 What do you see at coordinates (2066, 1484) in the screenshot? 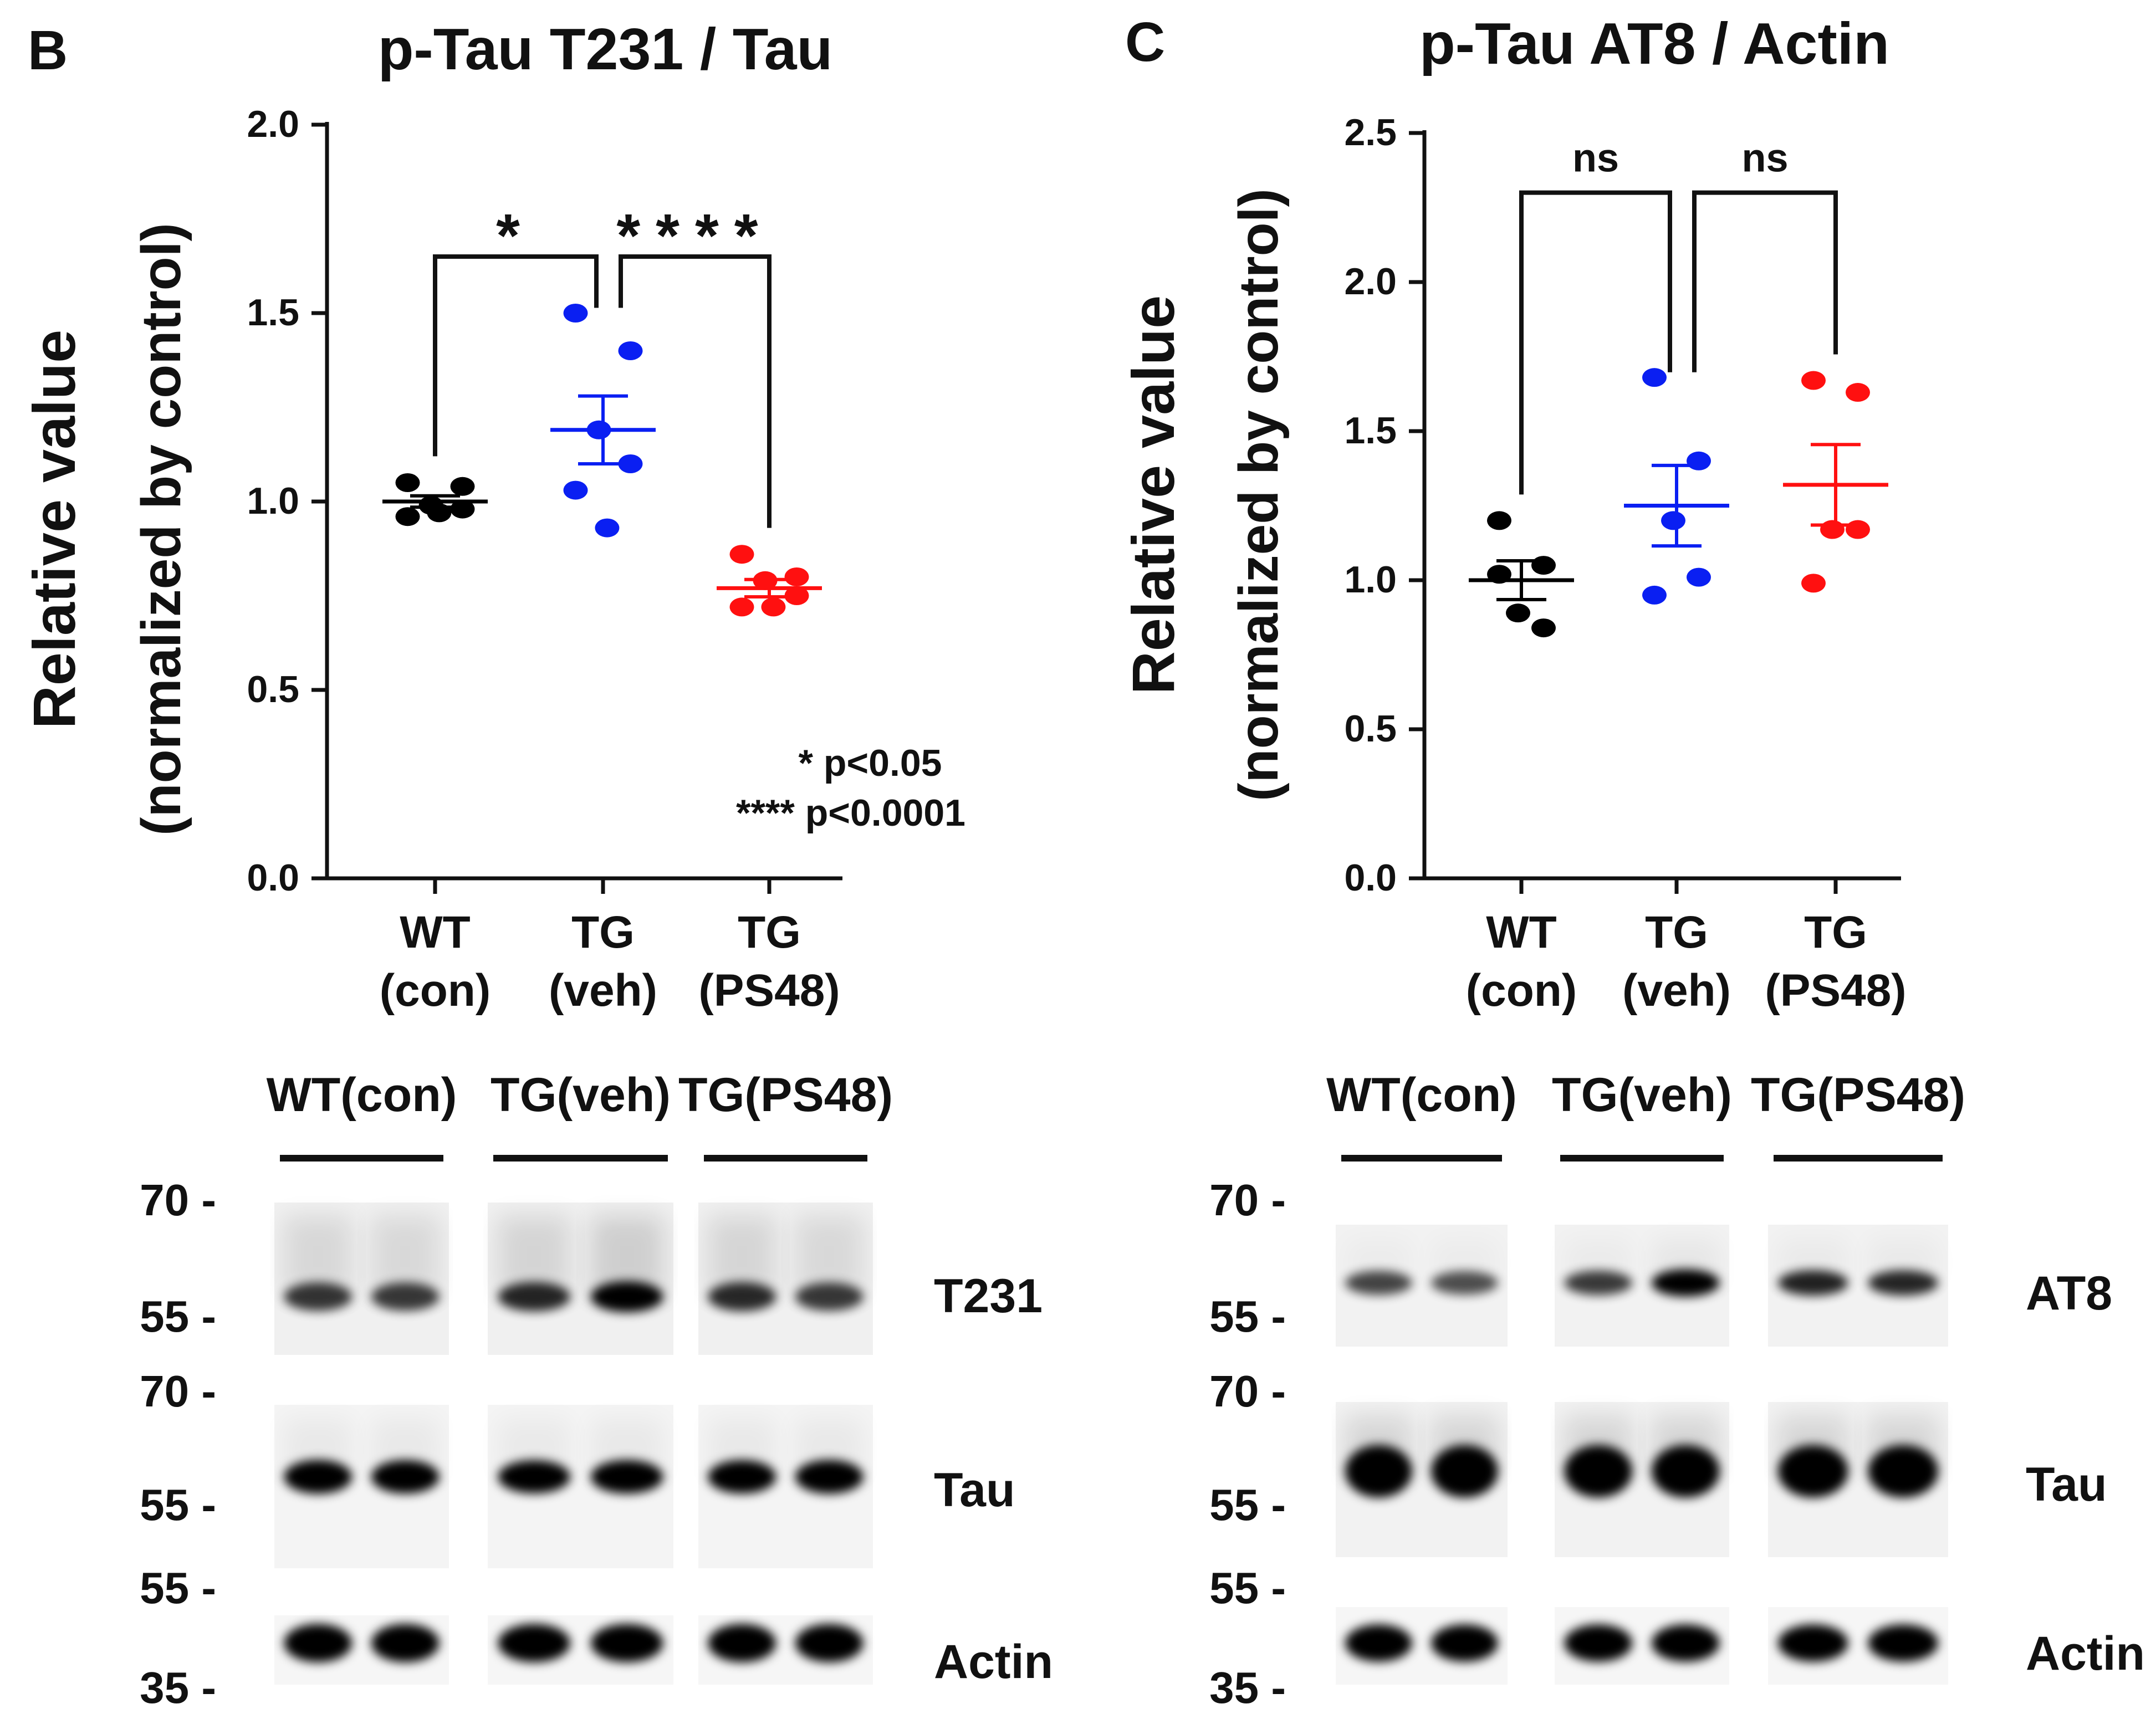
I see `blot-c-band-label: Tau` at bounding box center [2066, 1484].